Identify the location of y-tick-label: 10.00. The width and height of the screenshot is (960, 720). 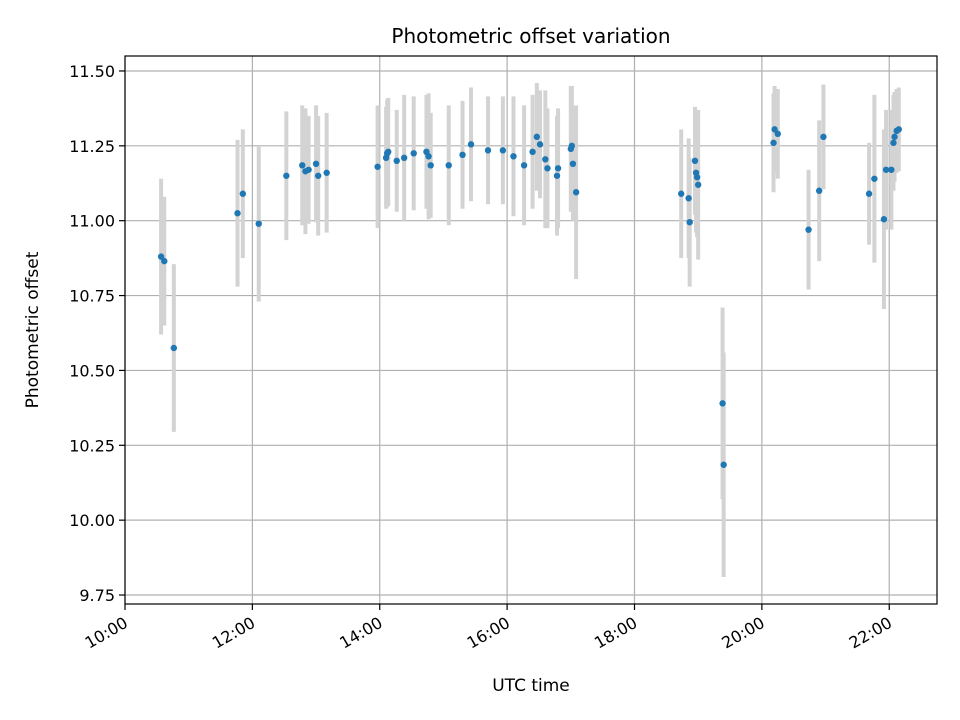
(92, 520).